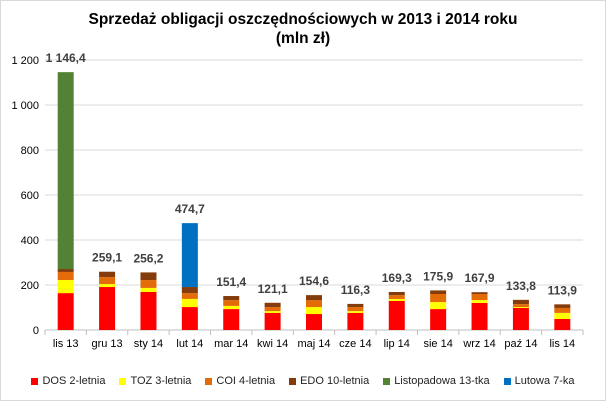 This screenshot has height=401, width=606. Describe the element at coordinates (313, 344) in the screenshot. I see `x-tick-label: maj 14` at that location.